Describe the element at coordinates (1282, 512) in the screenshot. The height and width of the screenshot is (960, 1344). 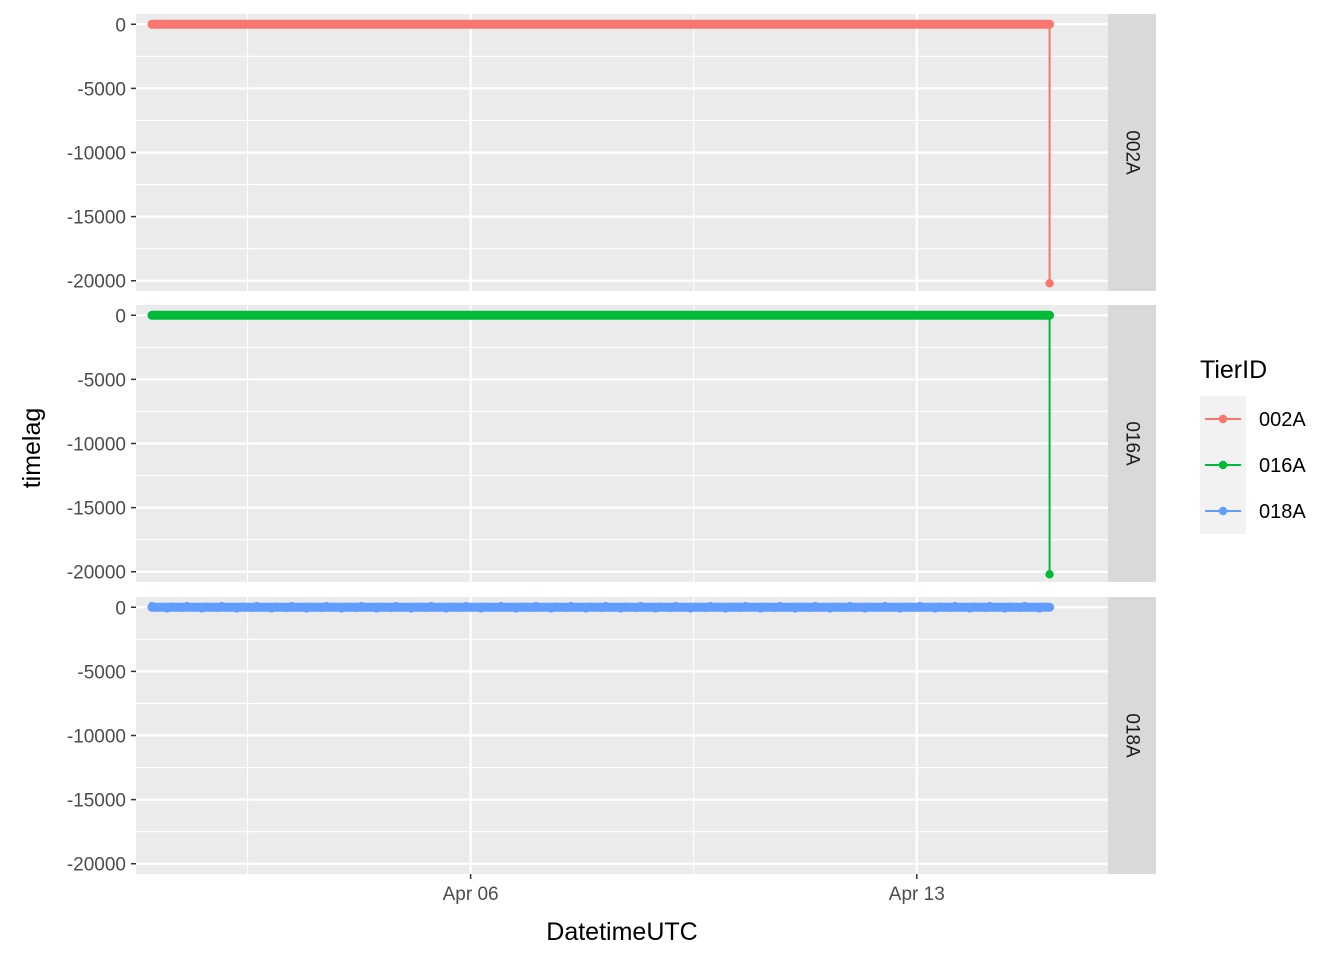
I see `legend-label-018A: 018A` at that location.